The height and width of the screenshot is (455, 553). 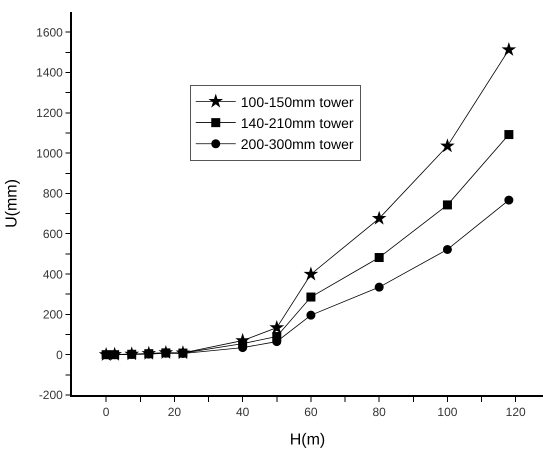 I want to click on x-tick-label: 40, so click(x=243, y=412).